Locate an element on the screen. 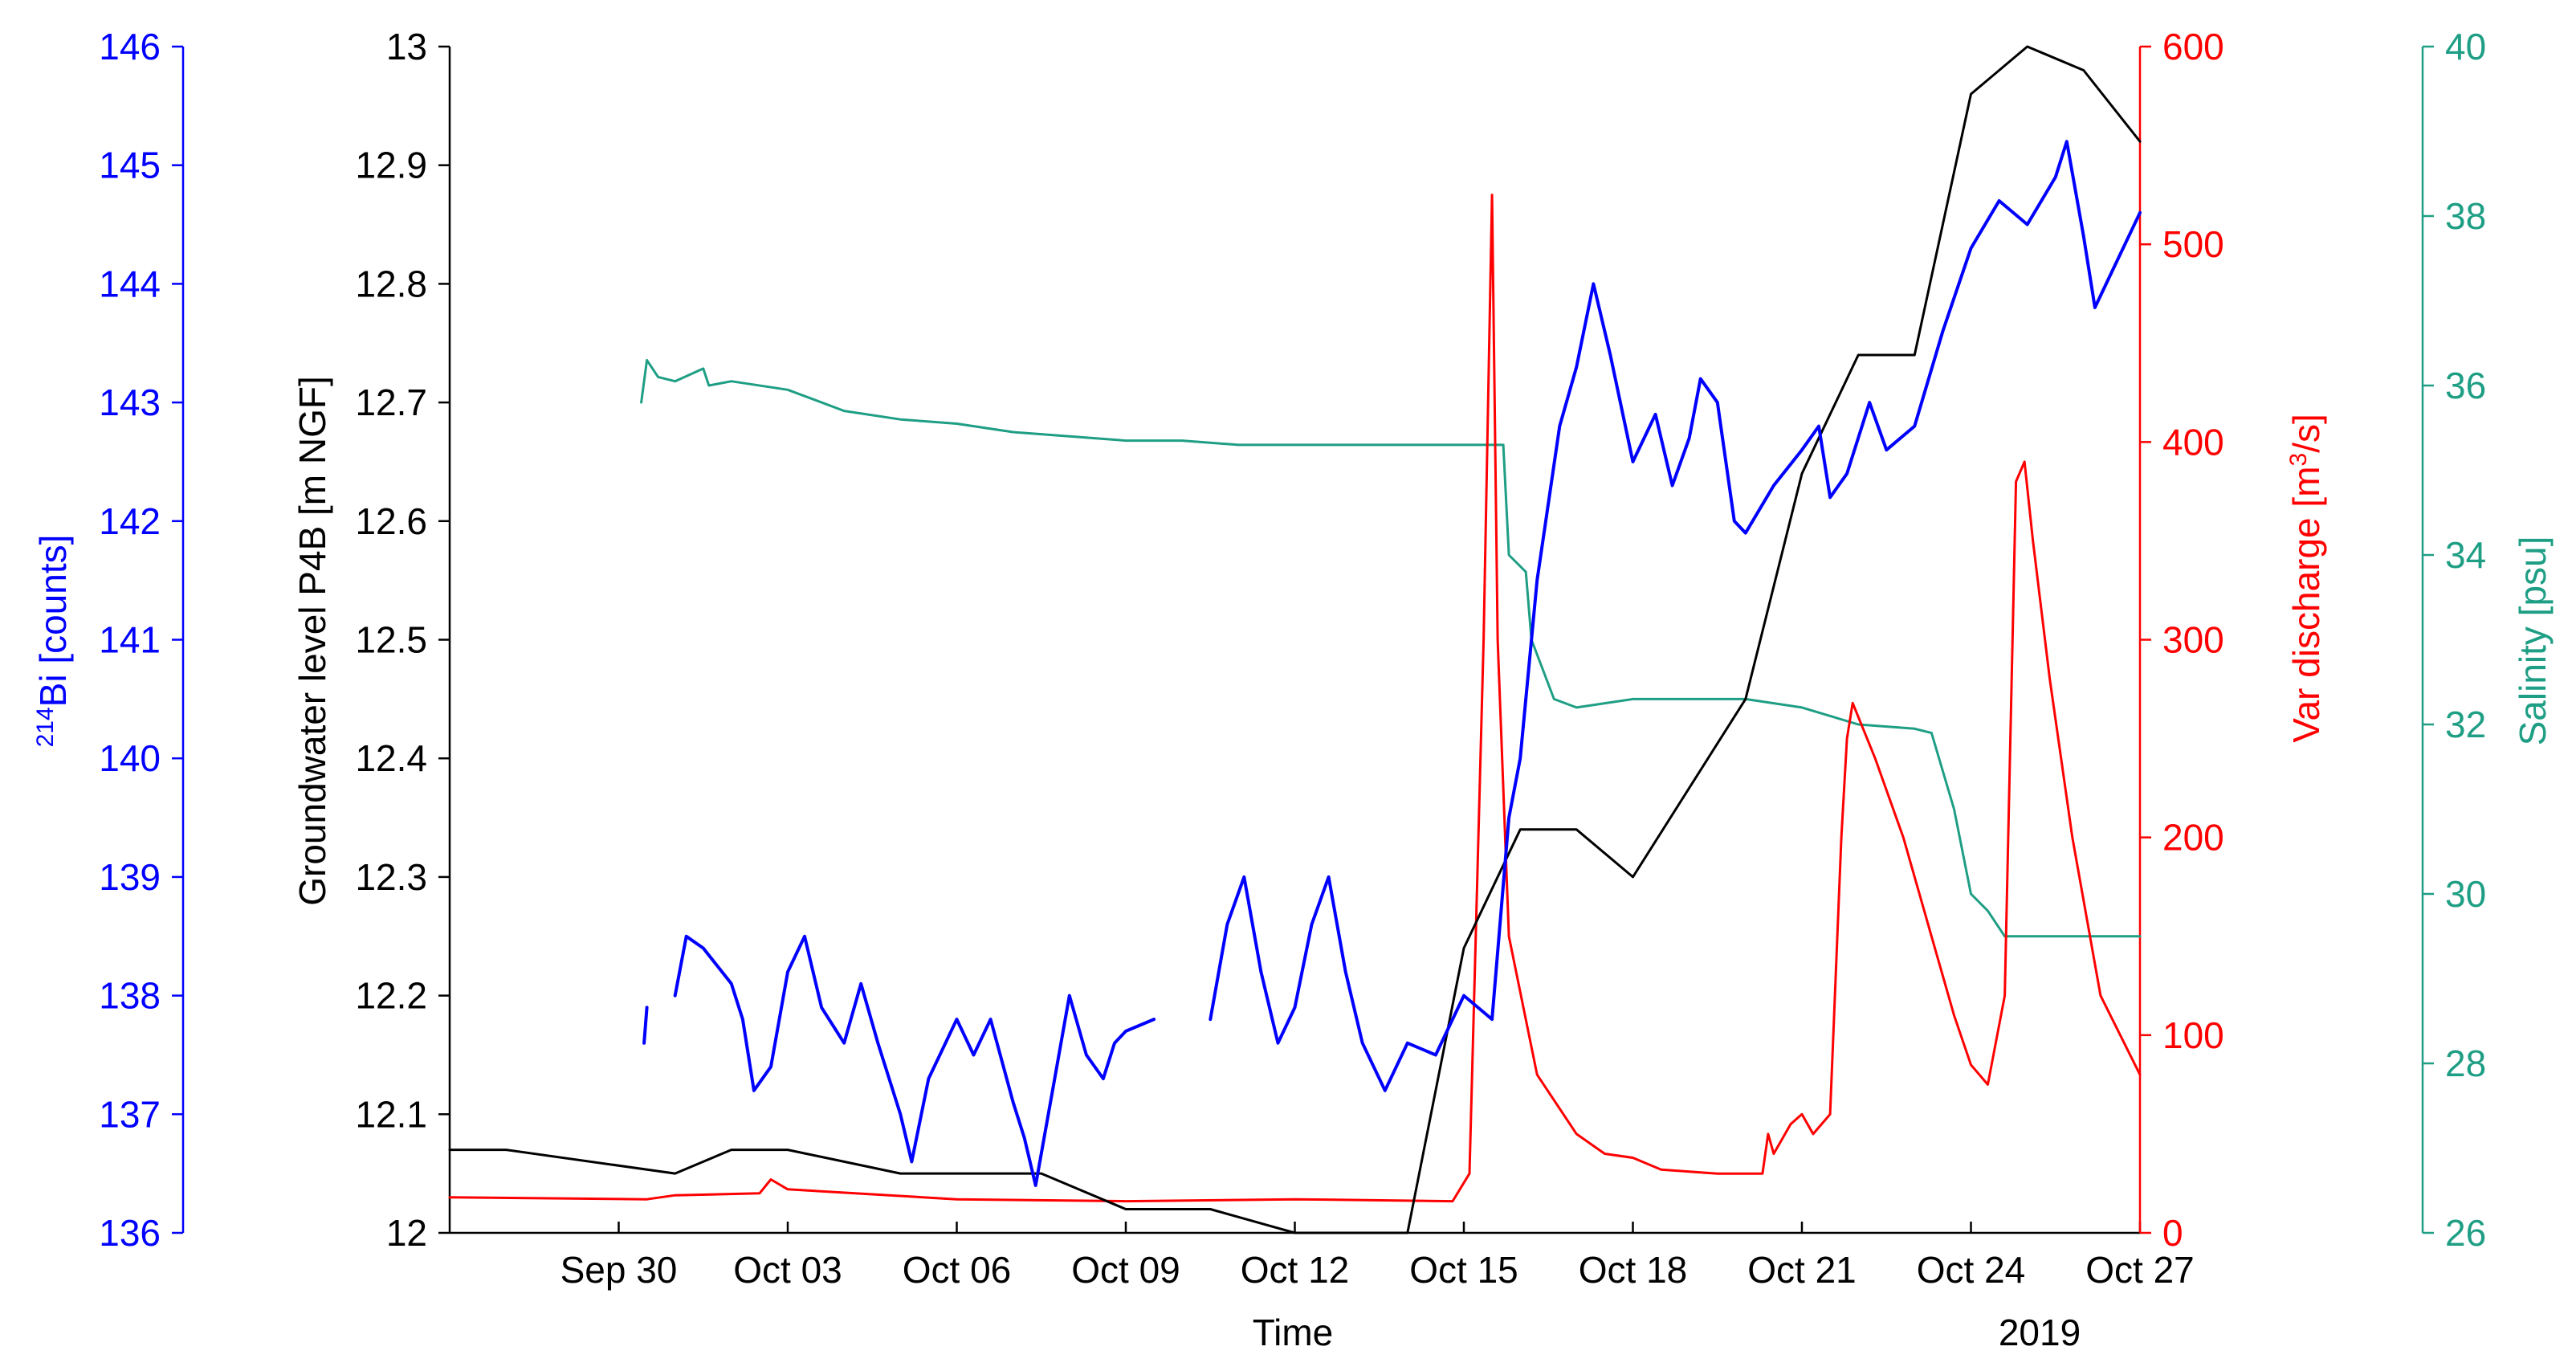 This screenshot has height=1371, width=2576. discharge-tick-label: 100 is located at coordinates (2193, 1035).